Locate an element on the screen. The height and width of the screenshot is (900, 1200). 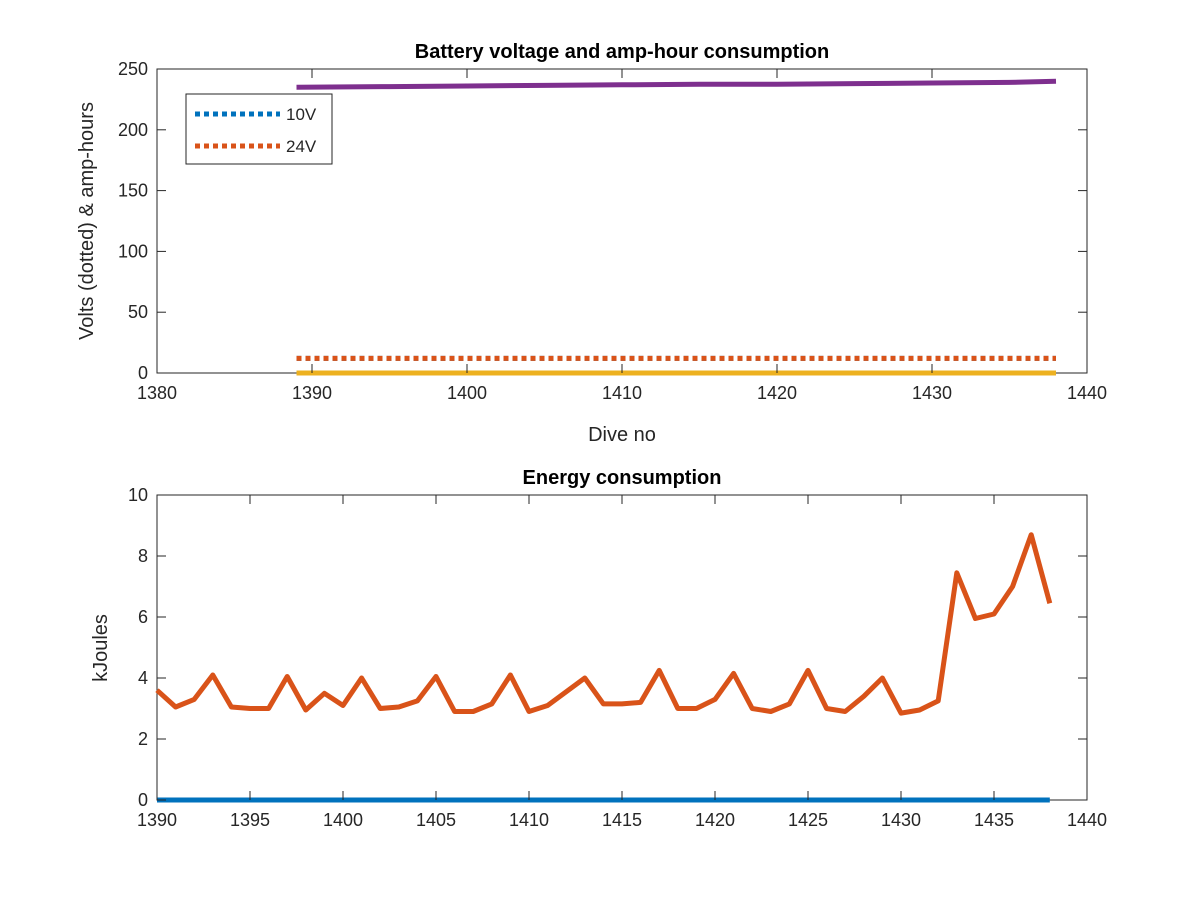
battery-y-tick-label: 200 is located at coordinates (133, 130).